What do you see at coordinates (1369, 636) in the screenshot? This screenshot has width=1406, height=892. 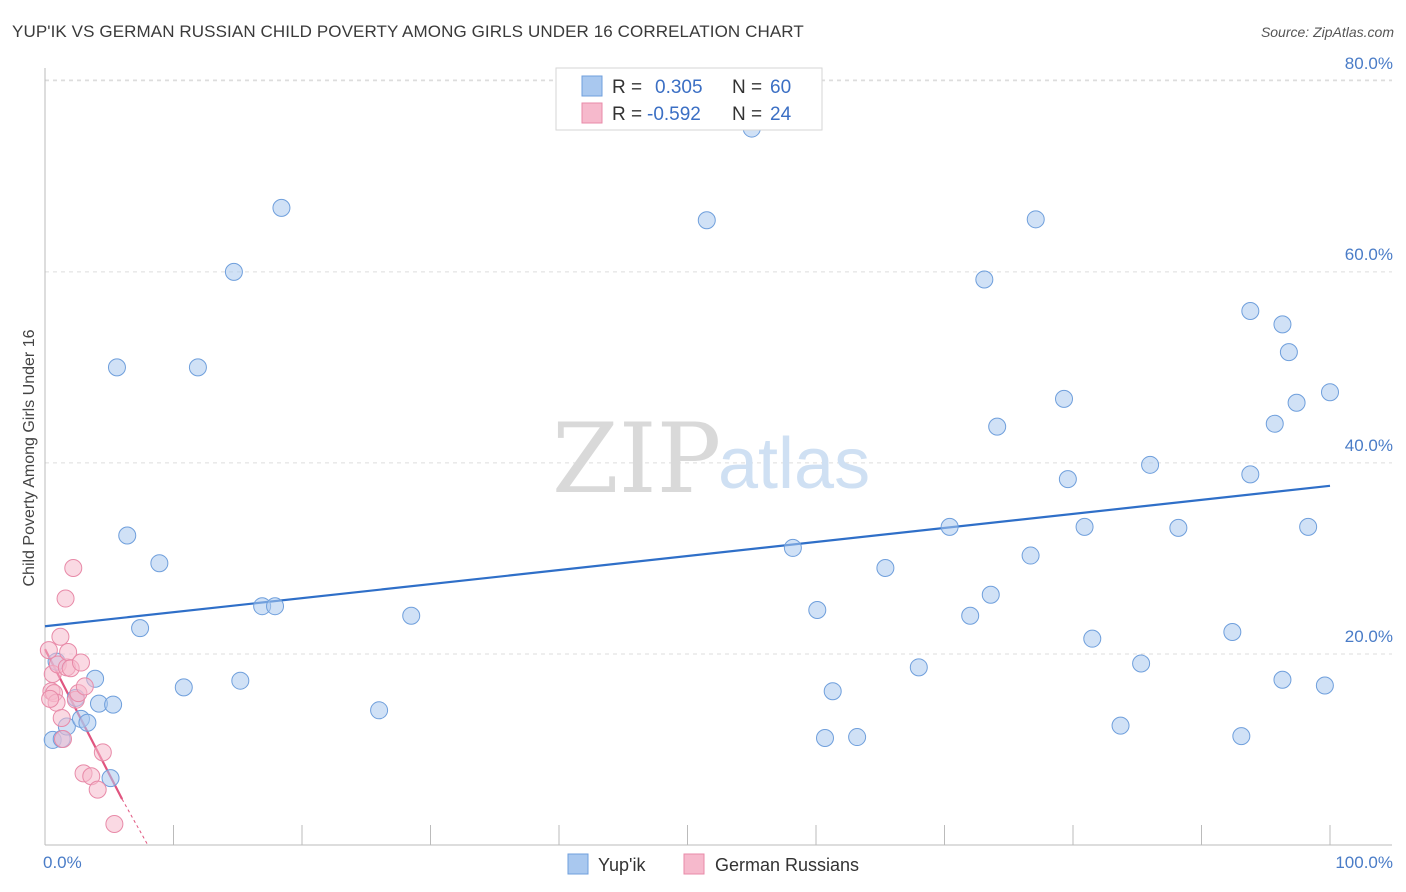 I see `y-tick-label-0: 20.0%` at bounding box center [1369, 636].